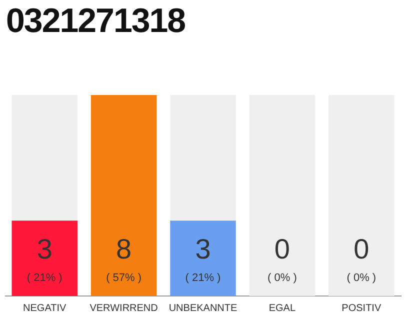 The image size is (410, 320). Describe the element at coordinates (45, 308) in the screenshot. I see `x-tick-label: NEGATIV` at that location.